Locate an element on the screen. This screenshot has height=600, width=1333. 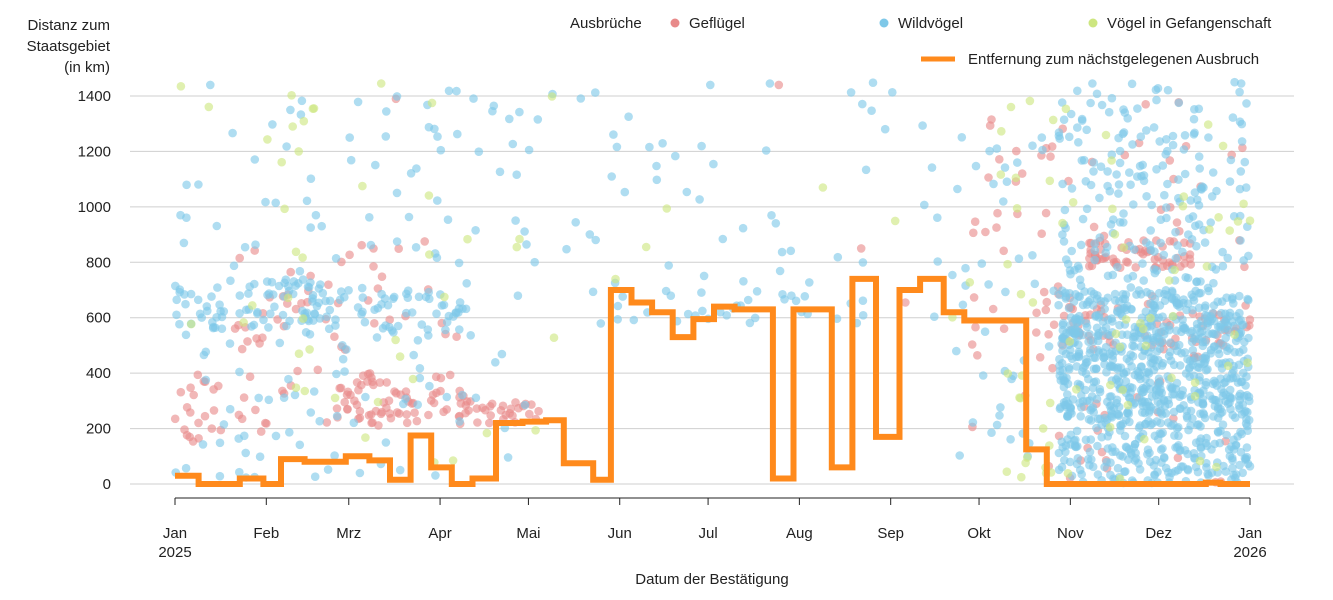
legend-marker-wildvoegel is located at coordinates (884, 23).